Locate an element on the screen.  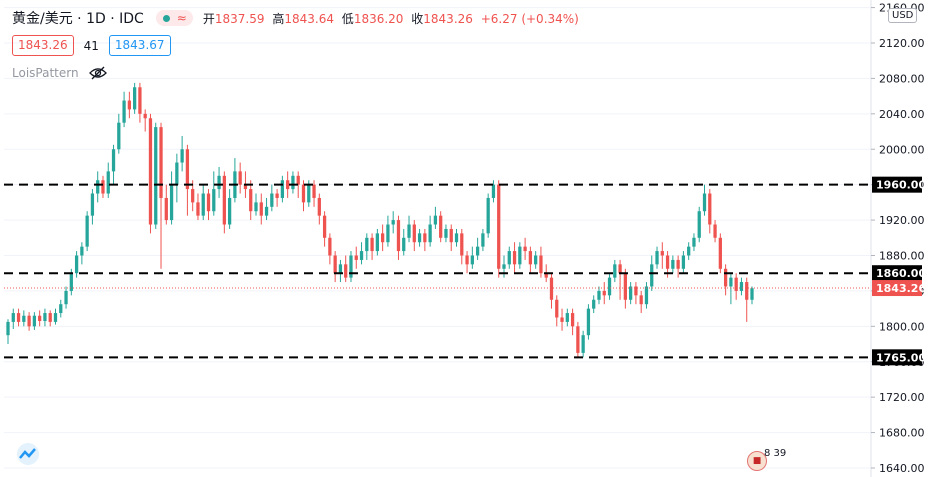
high-label: 高 is located at coordinates (278, 18).